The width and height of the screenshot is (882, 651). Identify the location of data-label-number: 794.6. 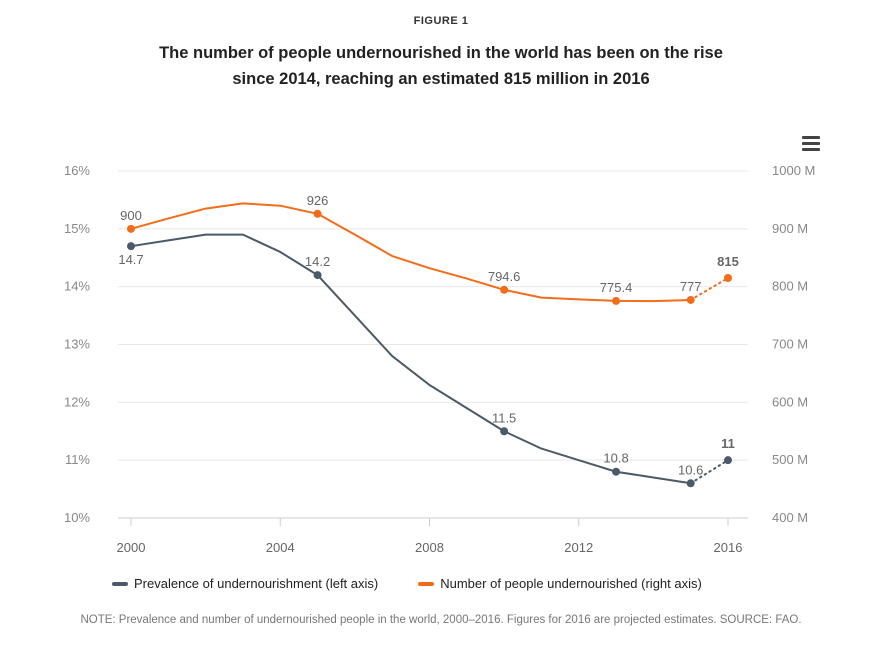
(504, 276).